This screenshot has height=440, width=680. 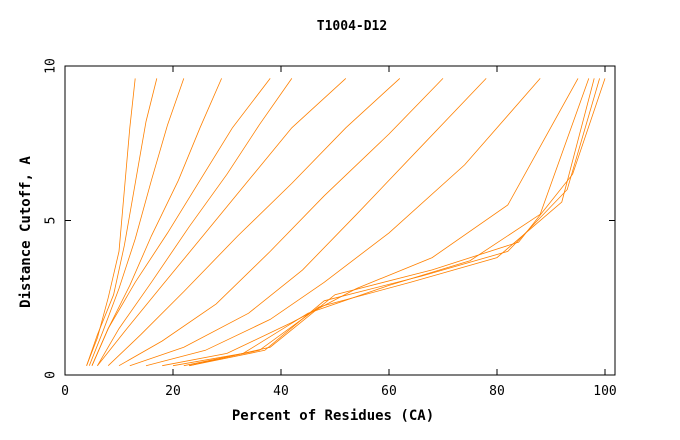 What do you see at coordinates (604, 391) in the screenshot?
I see `x-tick-label: 100` at bounding box center [604, 391].